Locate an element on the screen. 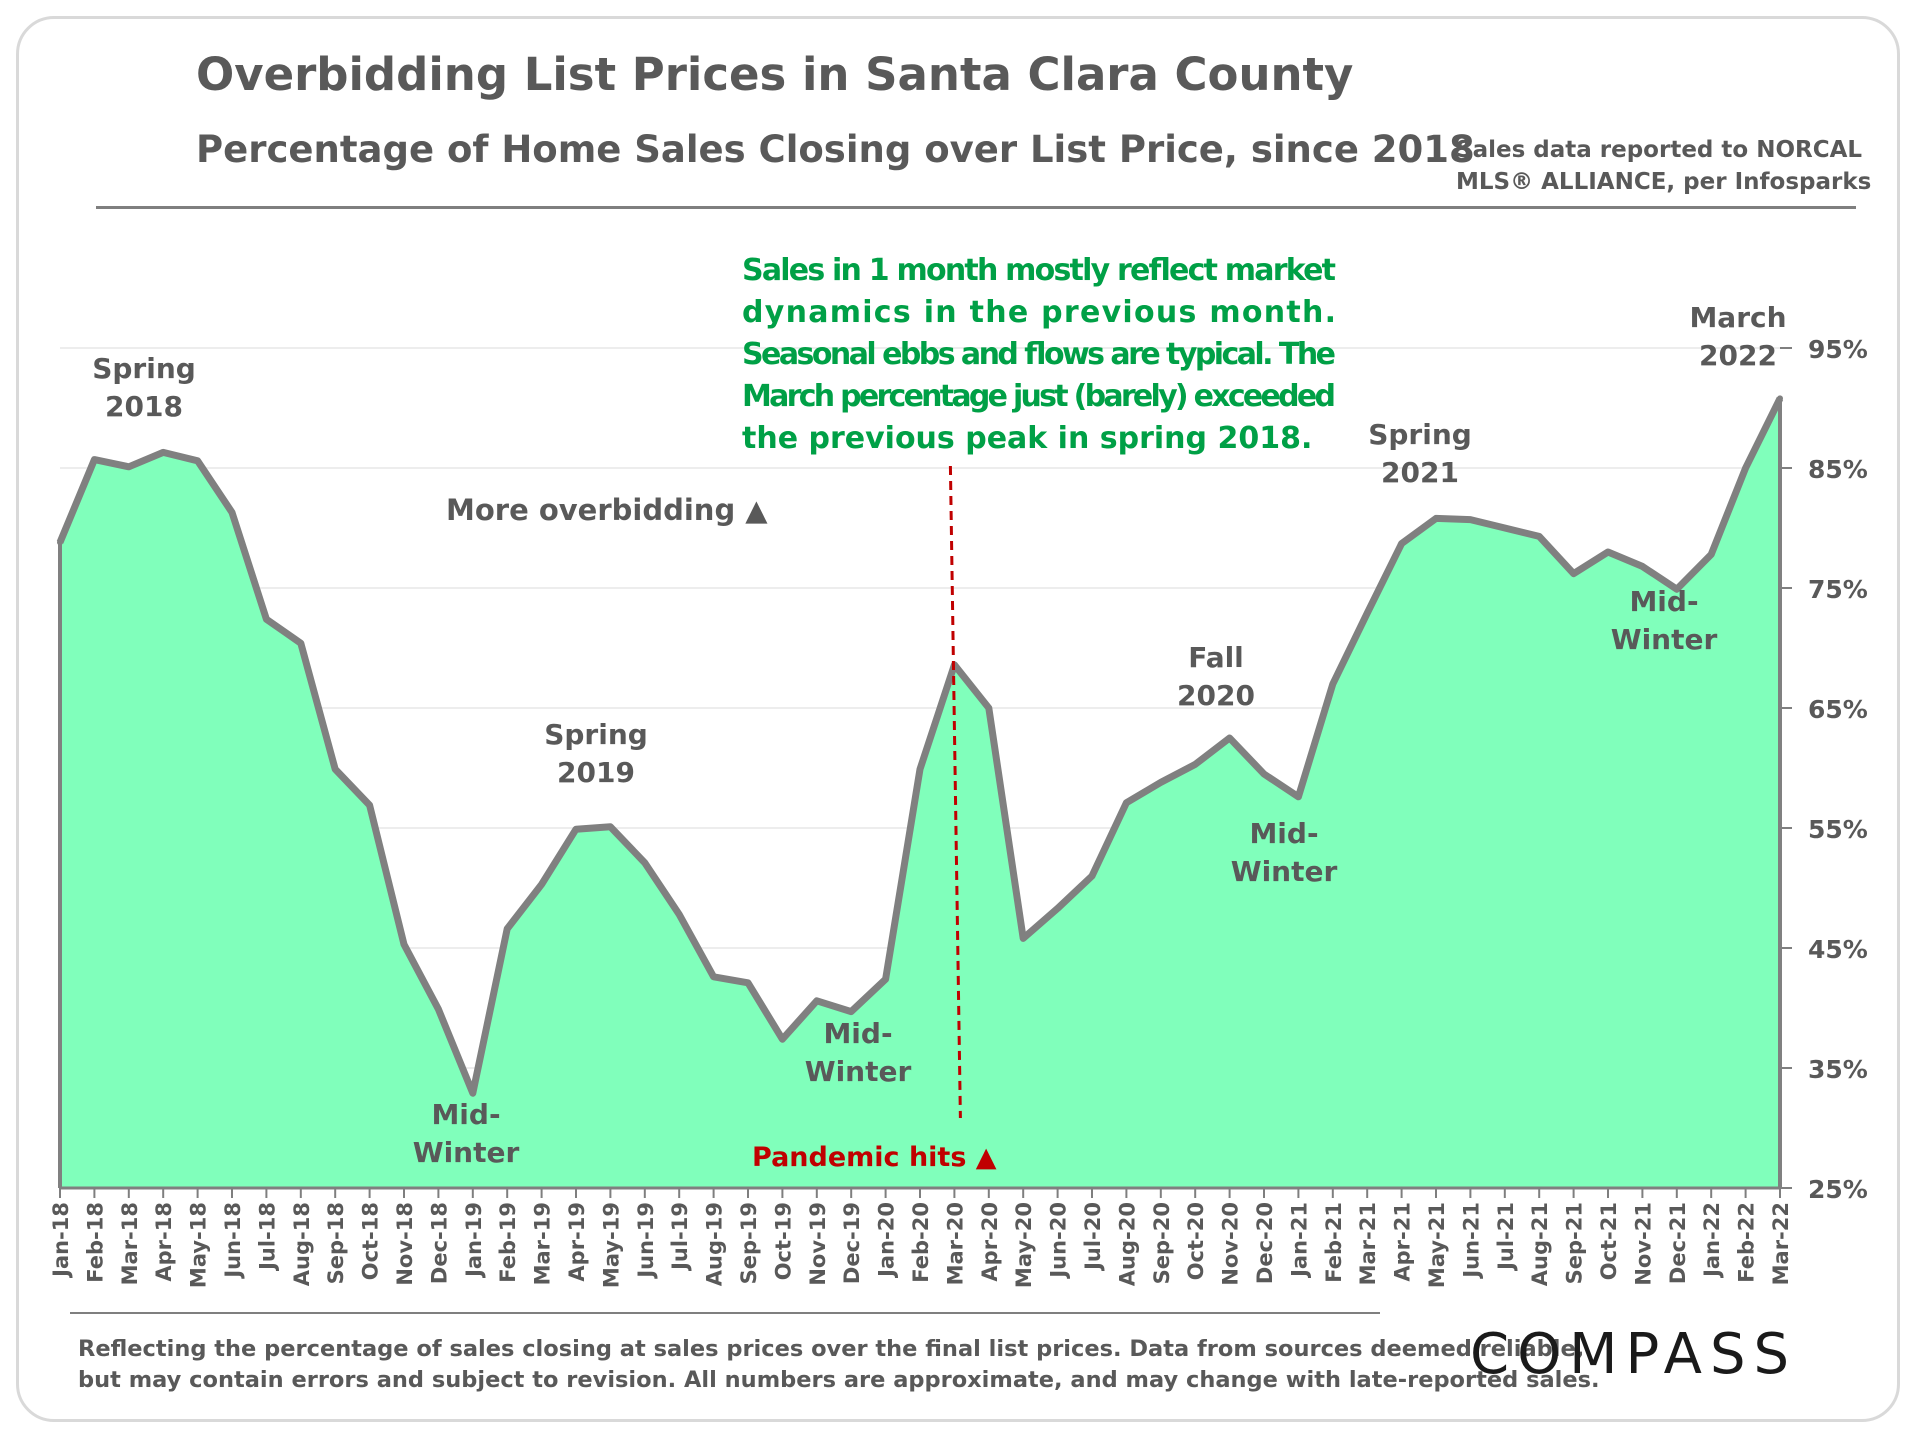 The height and width of the screenshot is (1440, 1920). x-tick-label: Aug-20 is located at coordinates (1127, 1244).